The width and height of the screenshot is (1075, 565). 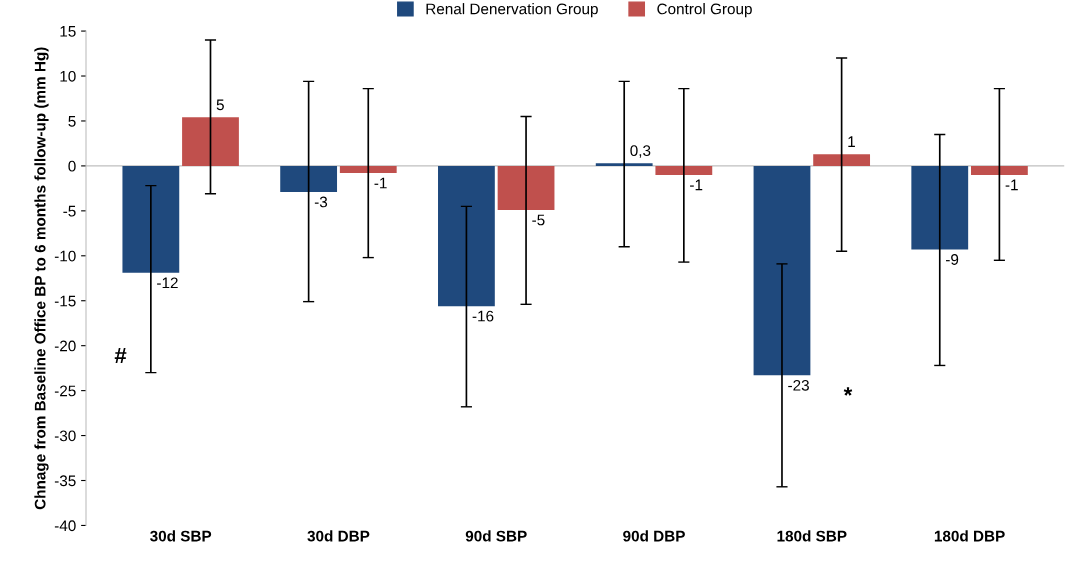 I want to click on y-tick-label: -10, so click(x=65, y=256).